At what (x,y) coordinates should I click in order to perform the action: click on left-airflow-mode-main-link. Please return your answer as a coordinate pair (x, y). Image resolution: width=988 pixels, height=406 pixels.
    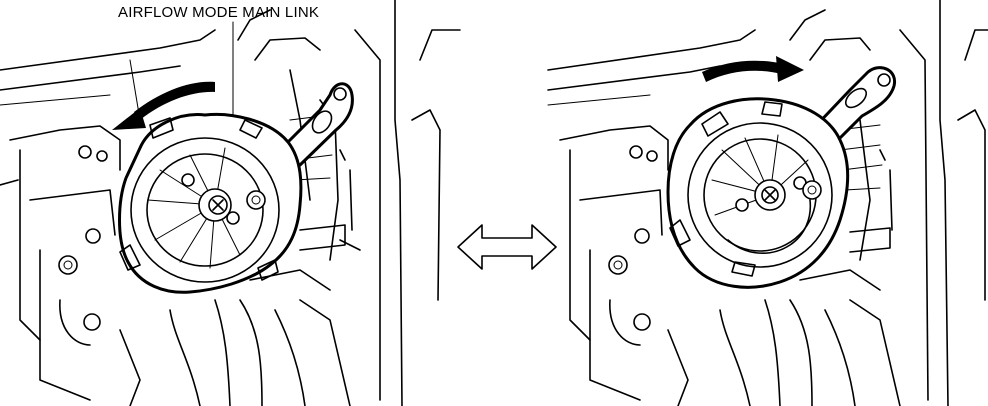
    Looking at the image, I should click on (210, 203).